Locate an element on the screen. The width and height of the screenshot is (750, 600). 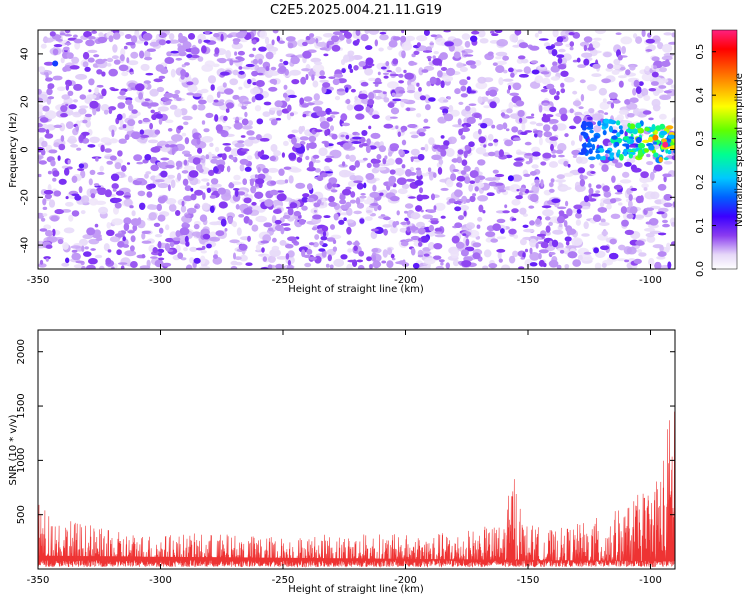
x-tick-label: -200 is located at coordinates (405, 280).